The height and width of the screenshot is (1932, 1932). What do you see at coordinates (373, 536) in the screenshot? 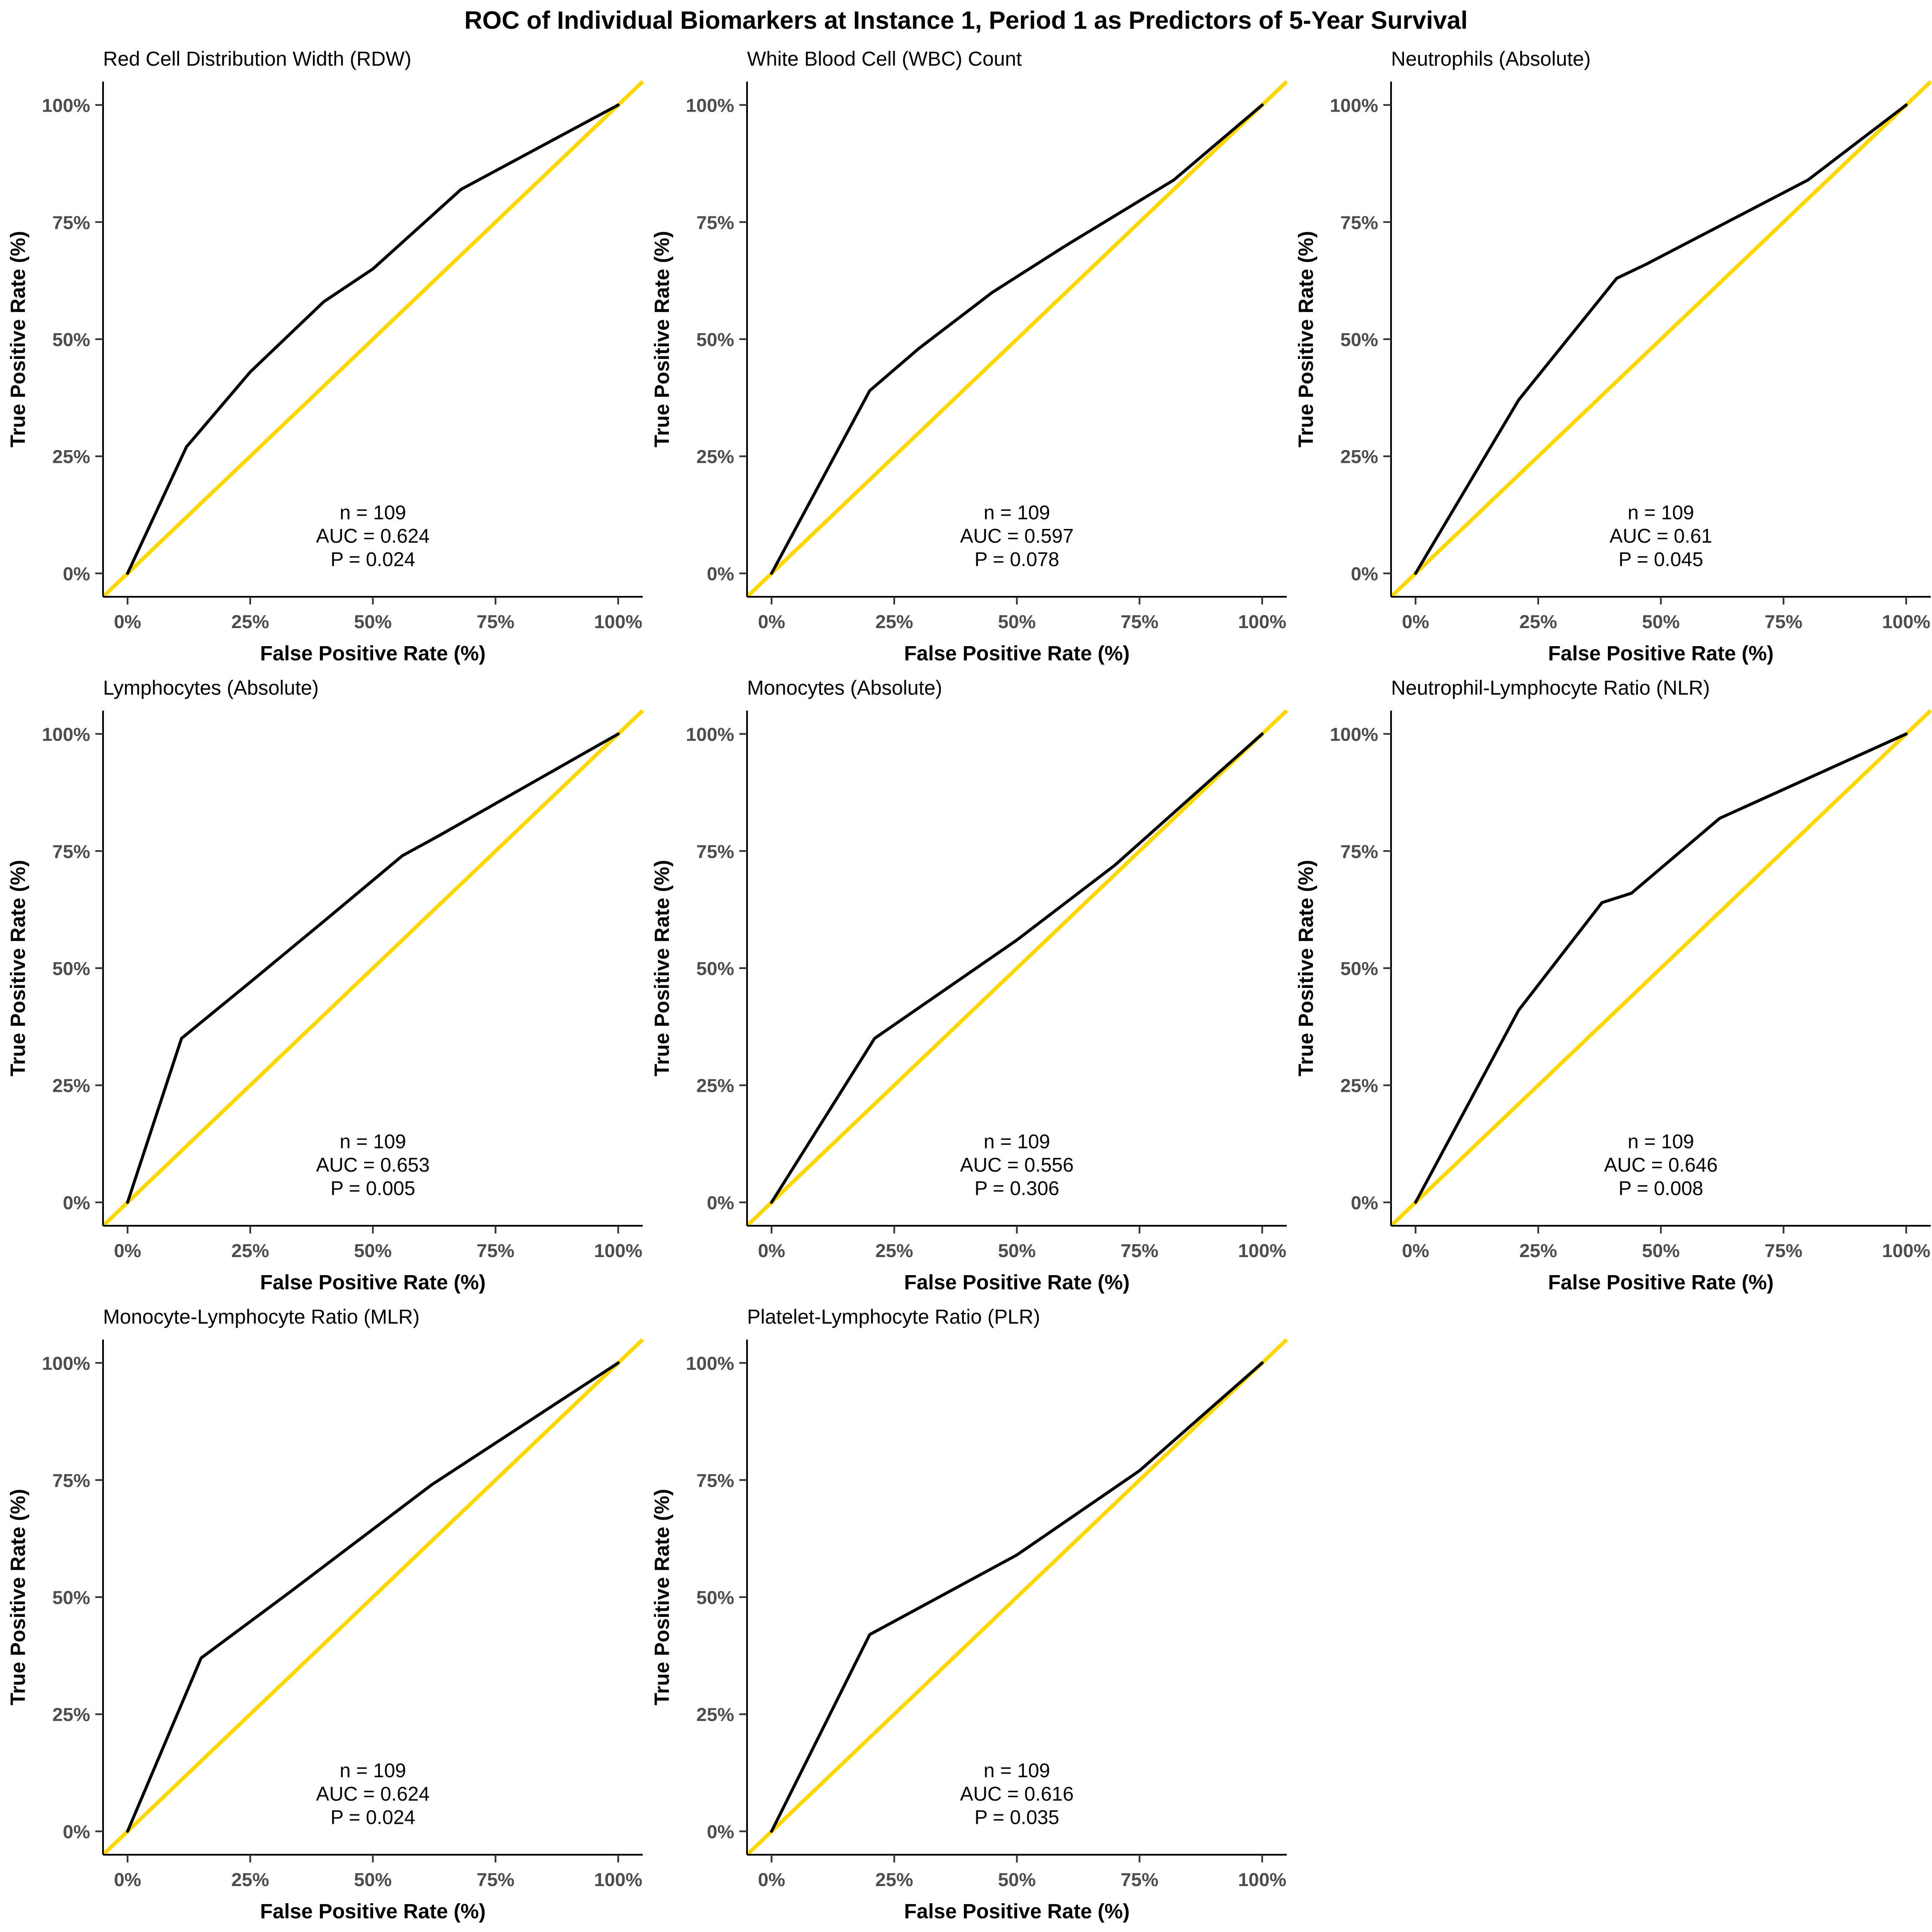
I see `annotation-auc: AUC = 0.624` at bounding box center [373, 536].